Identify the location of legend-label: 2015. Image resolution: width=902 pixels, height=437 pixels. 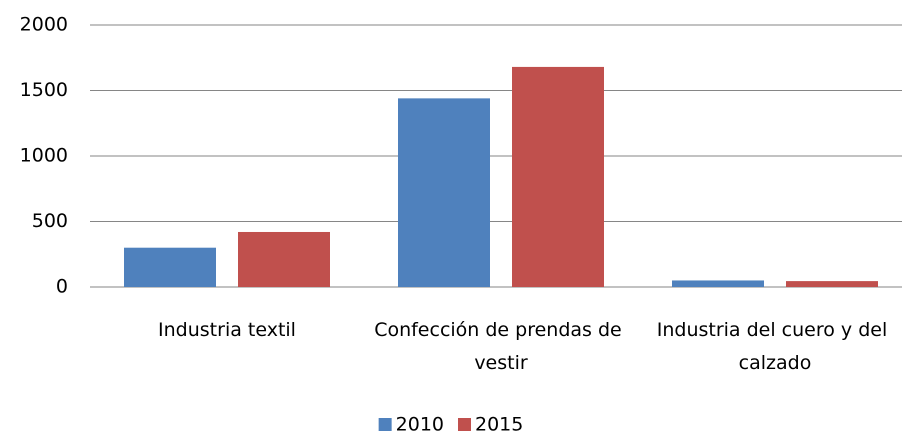
(499, 425).